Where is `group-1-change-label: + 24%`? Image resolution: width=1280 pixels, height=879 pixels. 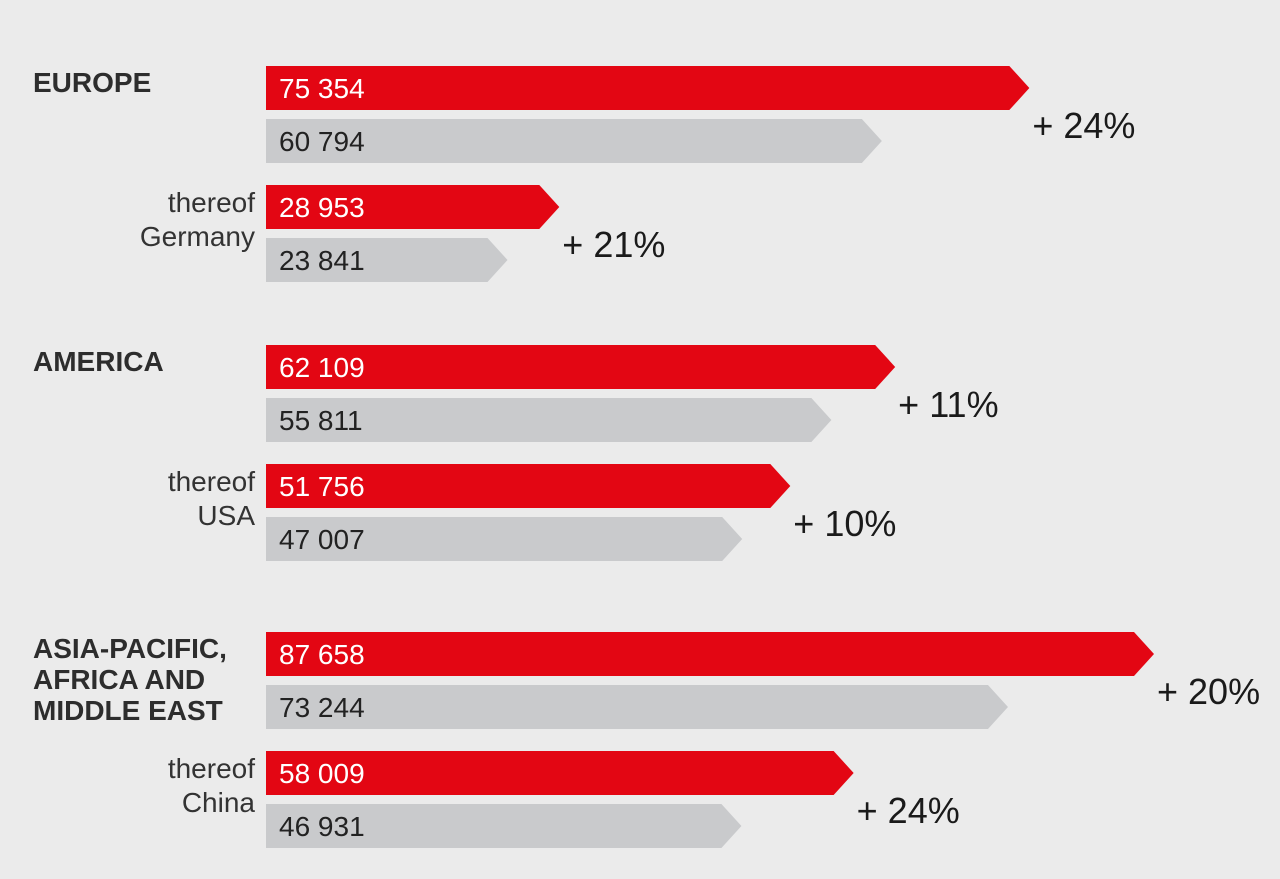 group-1-change-label: + 24% is located at coordinates (1083, 125).